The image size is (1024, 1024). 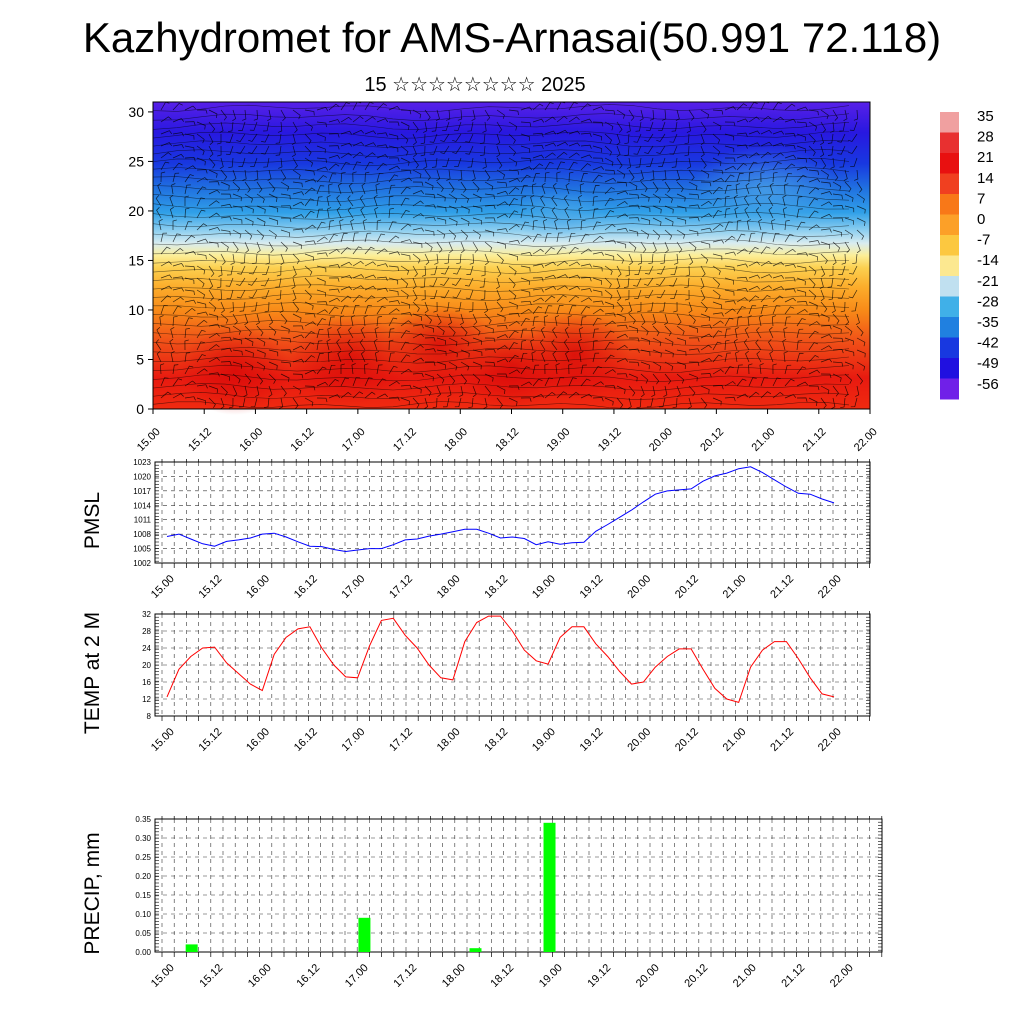 What do you see at coordinates (143, 819) in the screenshot?
I see `y-tick-label: 0.35` at bounding box center [143, 819].